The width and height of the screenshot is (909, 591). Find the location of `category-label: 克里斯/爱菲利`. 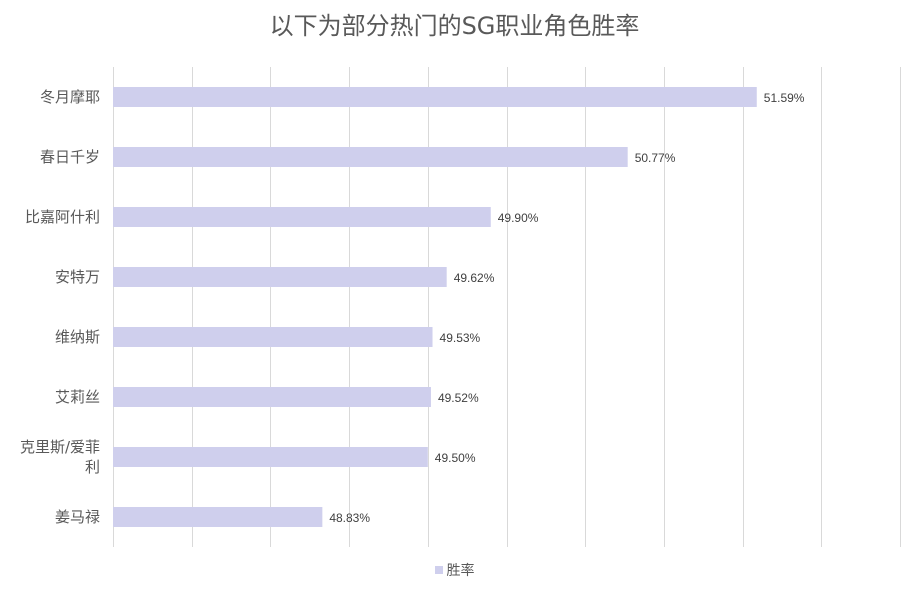

category-label: 克里斯/爱菲利 is located at coordinates (60, 457).